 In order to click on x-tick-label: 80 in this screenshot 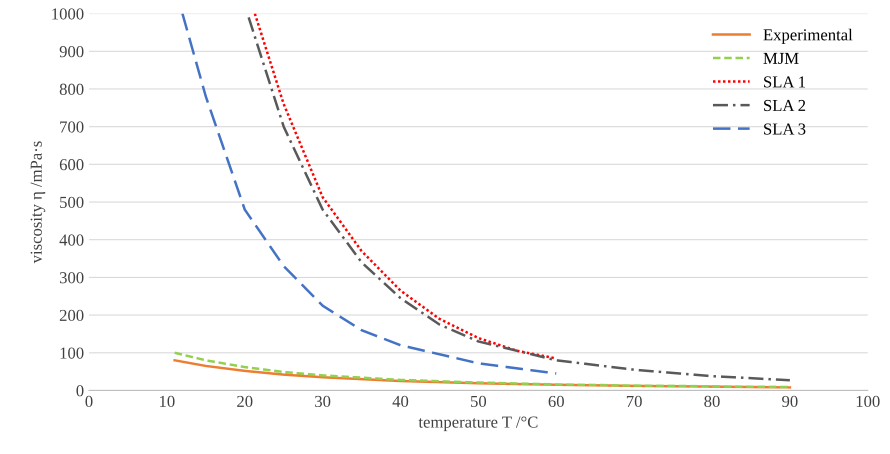, I will do `click(712, 402)`.